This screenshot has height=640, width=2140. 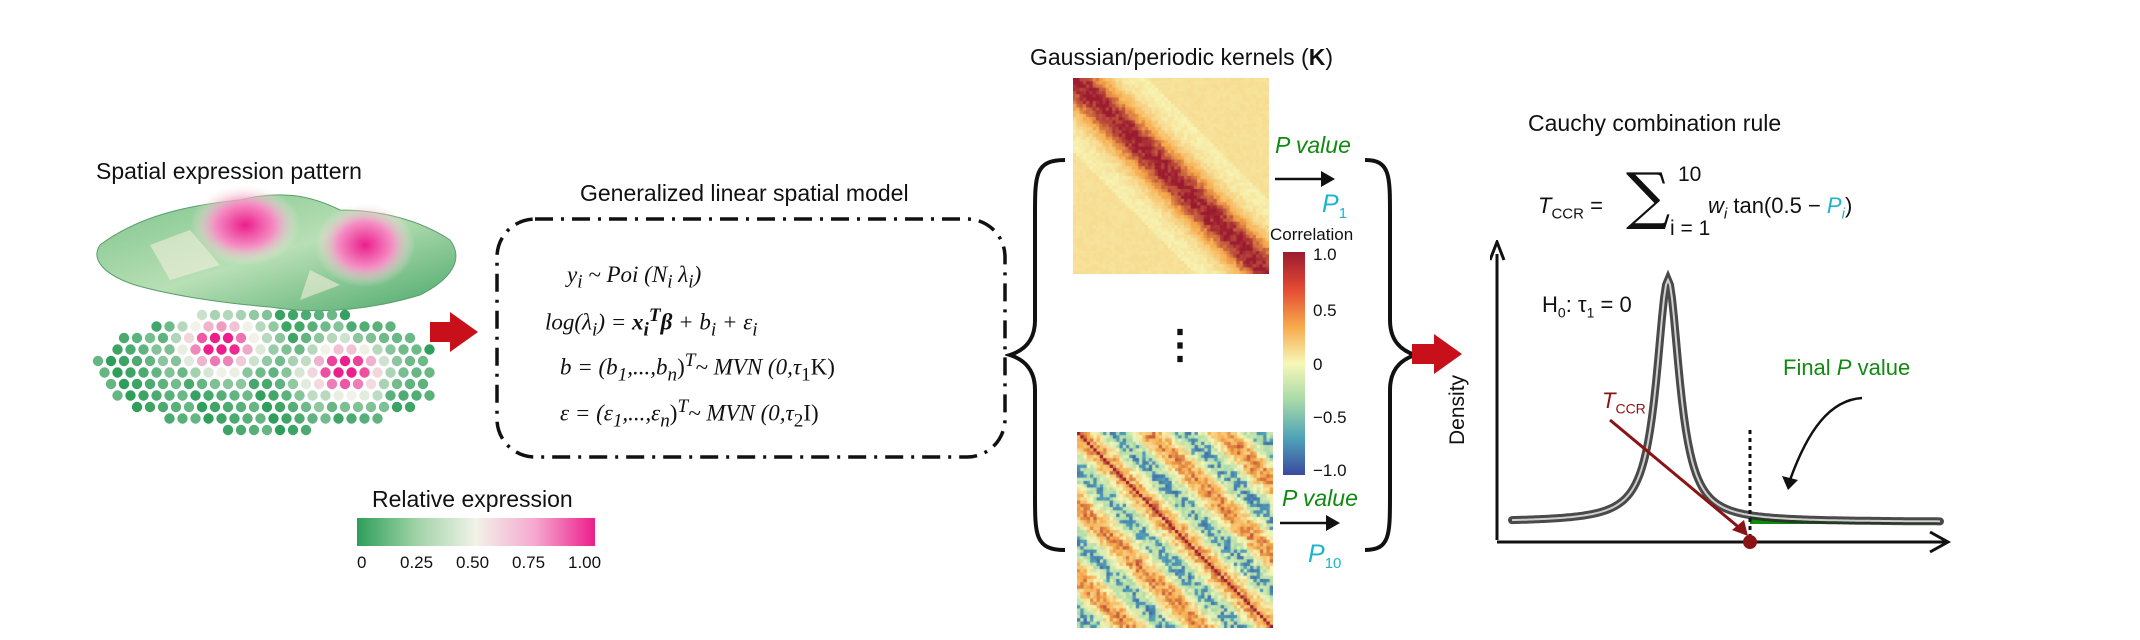 What do you see at coordinates (1750, 542) in the screenshot?
I see `tccr-point` at bounding box center [1750, 542].